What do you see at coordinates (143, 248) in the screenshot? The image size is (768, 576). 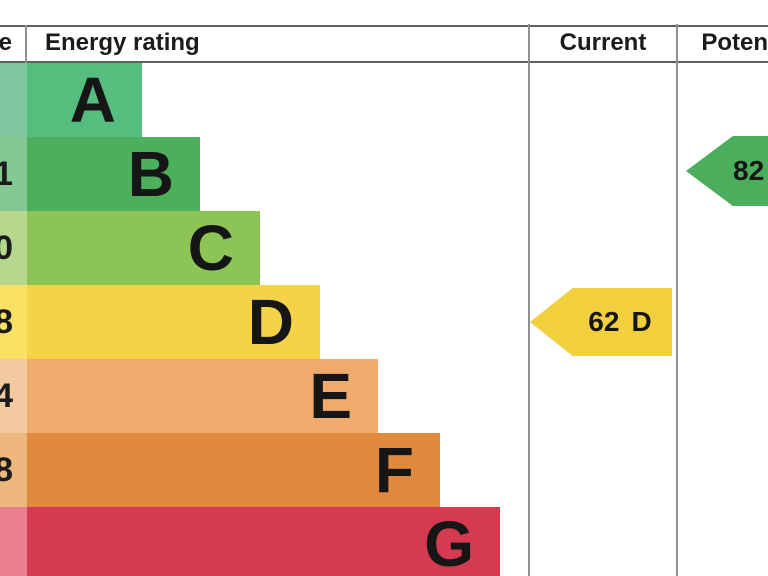 I see `band-bar-c: C` at bounding box center [143, 248].